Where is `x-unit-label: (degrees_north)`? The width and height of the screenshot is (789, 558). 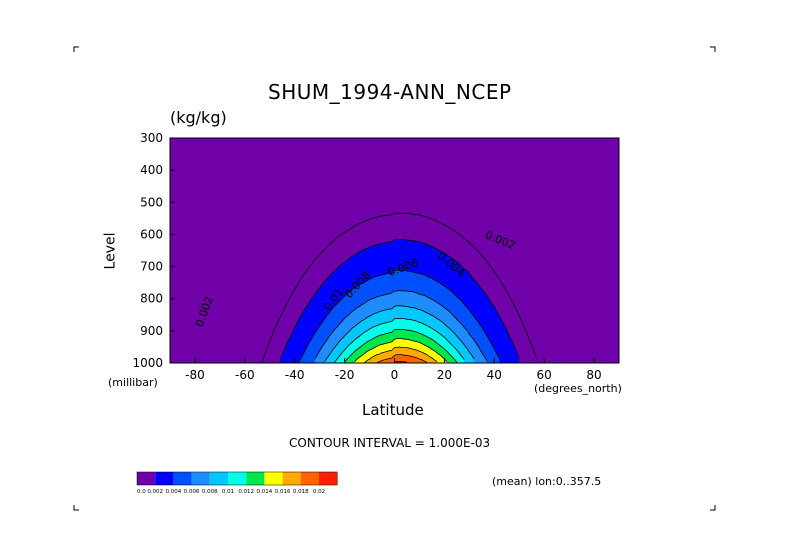 x-unit-label: (degrees_north) is located at coordinates (578, 388).